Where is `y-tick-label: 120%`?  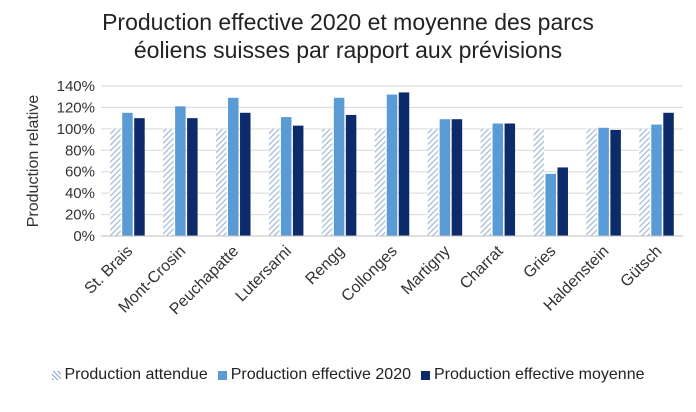
y-tick-label: 120% is located at coordinates (76, 107).